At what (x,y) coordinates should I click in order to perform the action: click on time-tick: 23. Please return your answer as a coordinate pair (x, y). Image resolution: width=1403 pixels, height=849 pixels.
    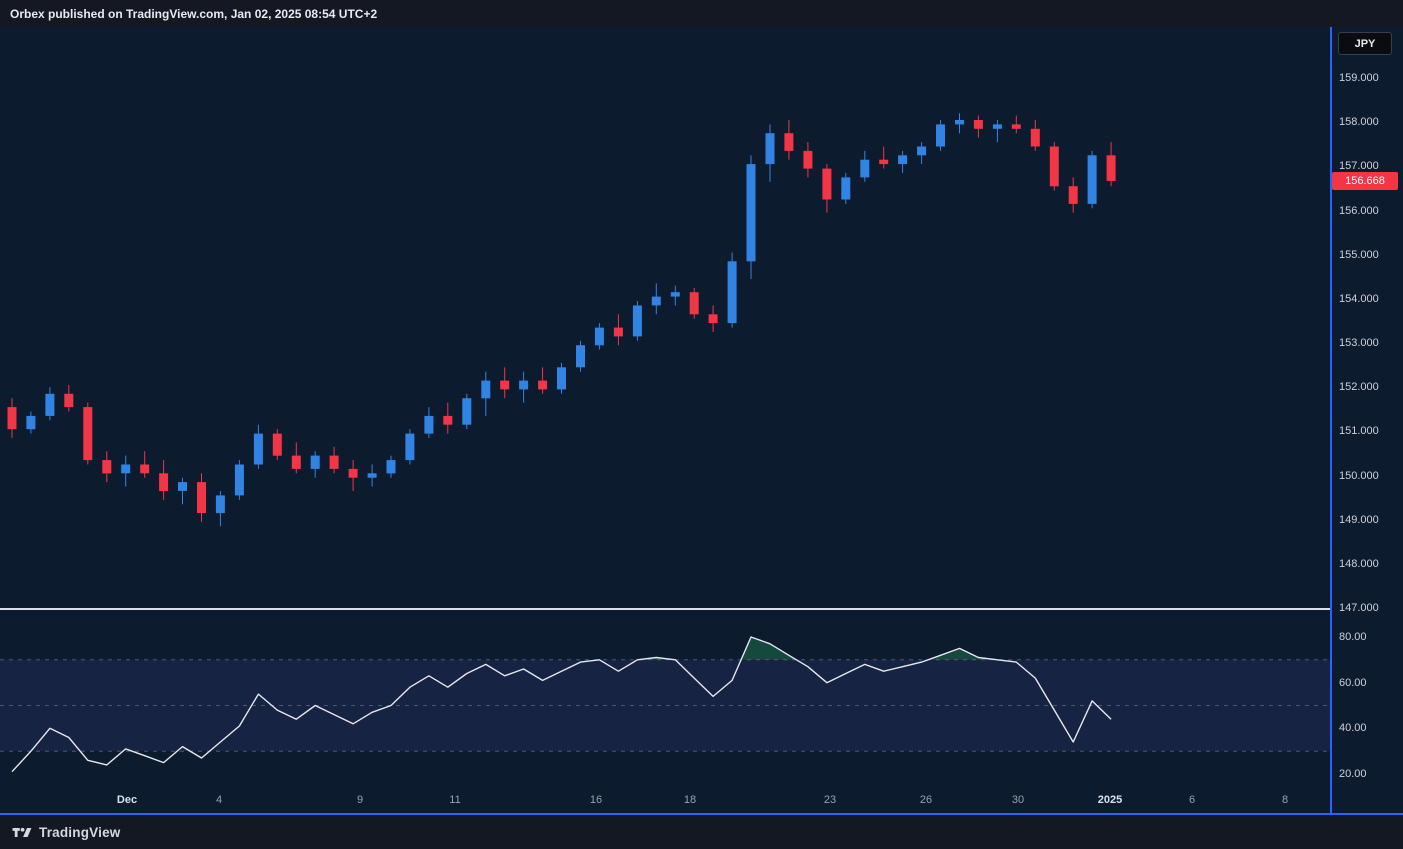
    Looking at the image, I should click on (830, 800).